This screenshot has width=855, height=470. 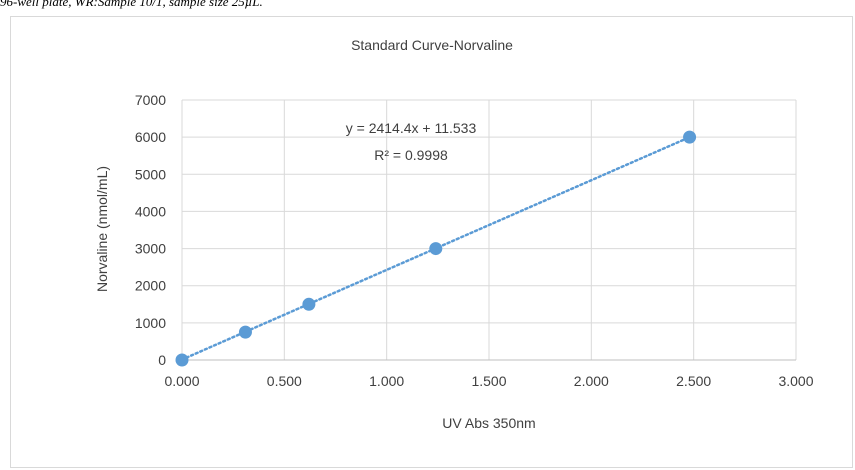 What do you see at coordinates (150, 211) in the screenshot?
I see `y-tick-label: 4000` at bounding box center [150, 211].